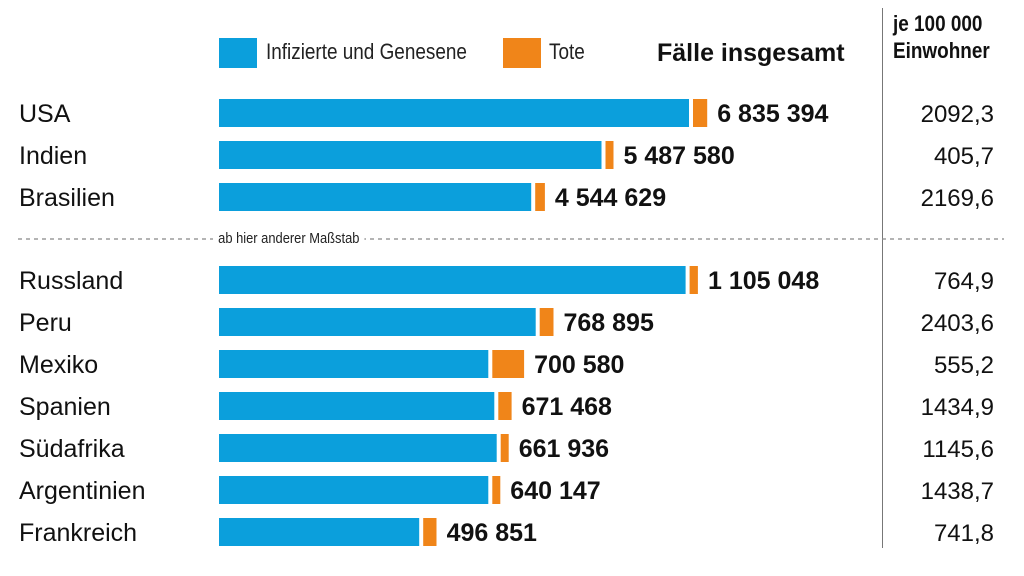 The image size is (1024, 576). I want to click on per-capita-value: 555,2, so click(964, 365).